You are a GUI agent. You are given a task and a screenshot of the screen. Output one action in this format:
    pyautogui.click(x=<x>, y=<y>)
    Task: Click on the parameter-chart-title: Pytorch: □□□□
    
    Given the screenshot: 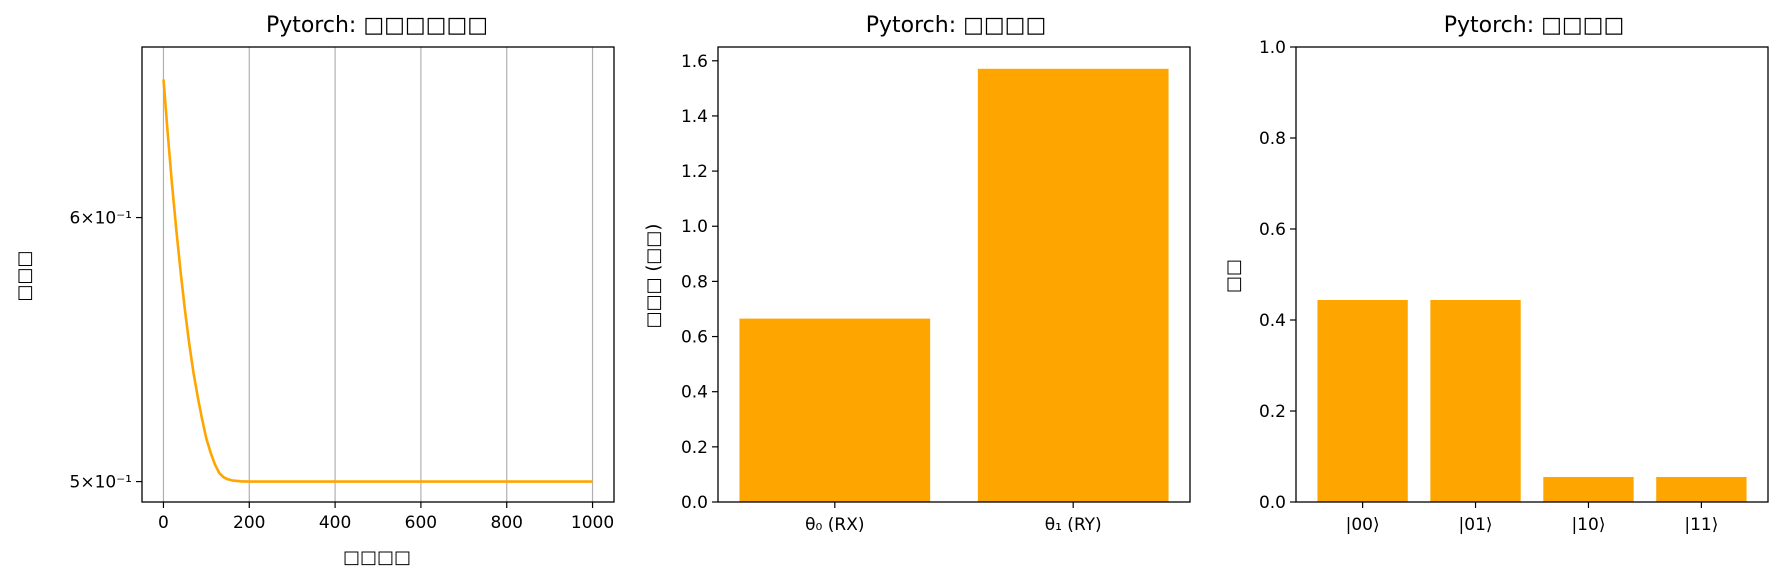 What is the action you would take?
    pyautogui.click(x=956, y=25)
    